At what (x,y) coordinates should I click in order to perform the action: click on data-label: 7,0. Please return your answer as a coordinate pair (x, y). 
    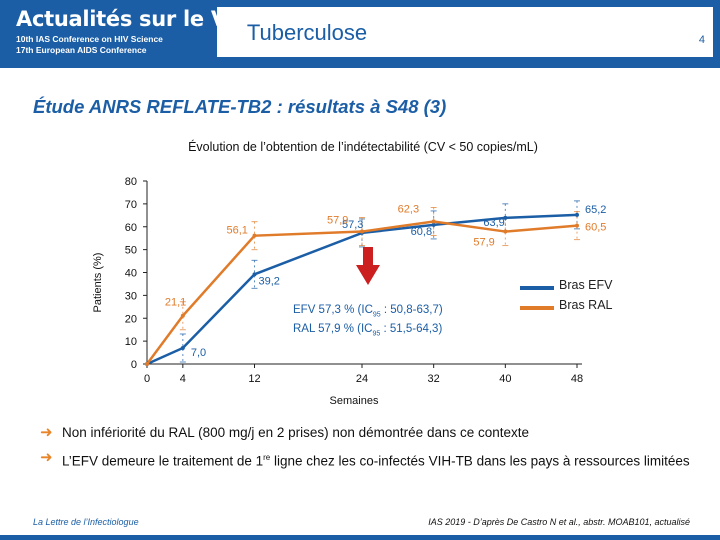
    Looking at the image, I should click on (198, 353).